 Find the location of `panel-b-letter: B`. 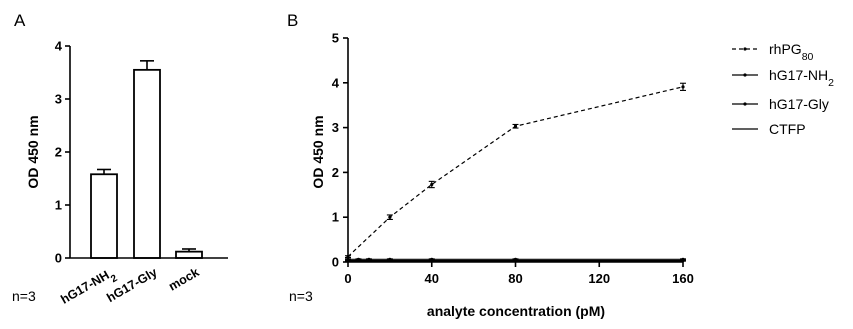

panel-b-letter: B is located at coordinates (292, 20).